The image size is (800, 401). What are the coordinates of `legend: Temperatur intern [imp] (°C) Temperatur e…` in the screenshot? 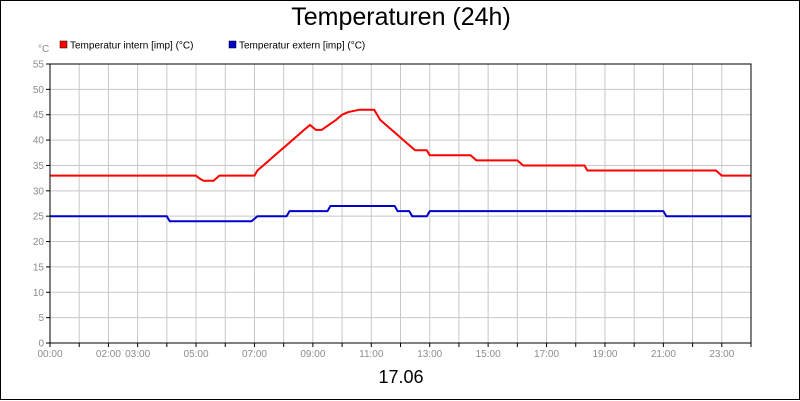 It's located at (212, 46).